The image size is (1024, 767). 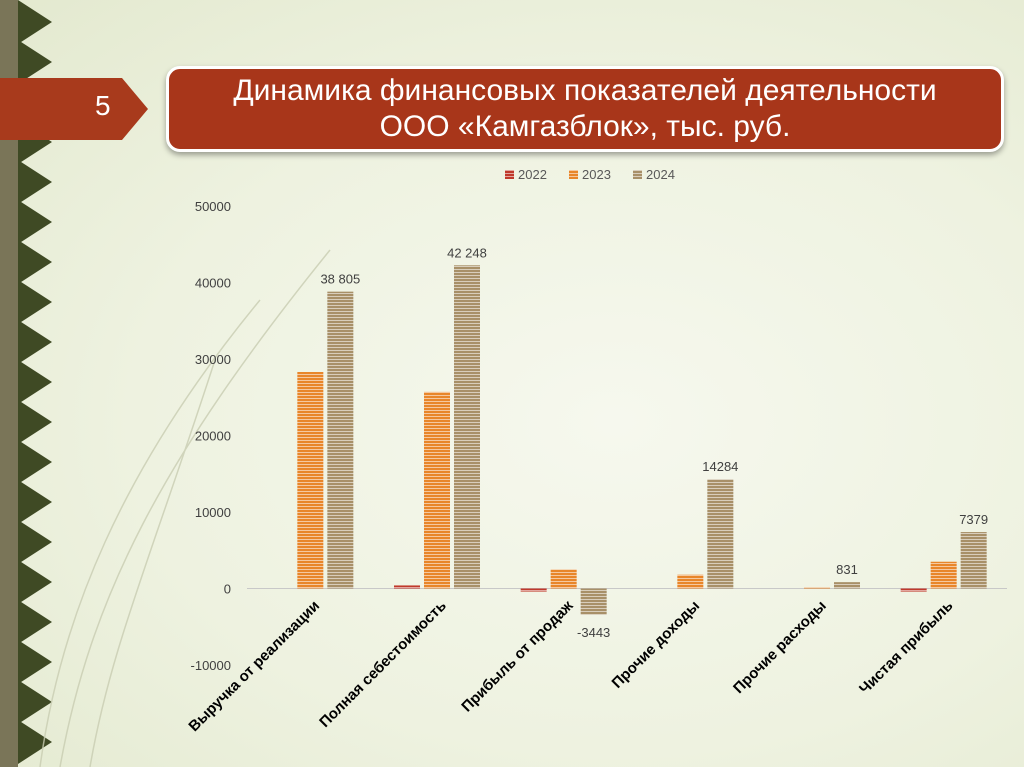 I want to click on legend-swatch-2023, so click(x=573, y=174).